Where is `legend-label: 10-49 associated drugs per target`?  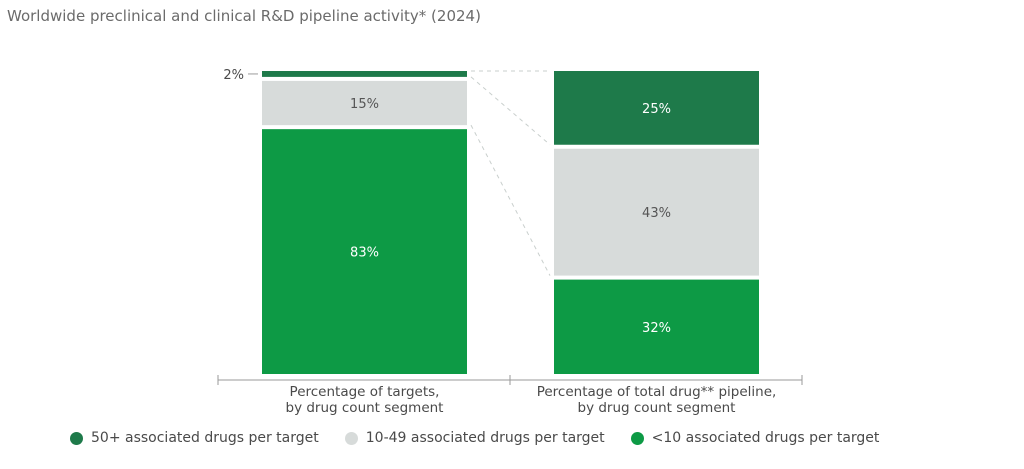
legend-label: 10-49 associated drugs per target is located at coordinates (485, 438).